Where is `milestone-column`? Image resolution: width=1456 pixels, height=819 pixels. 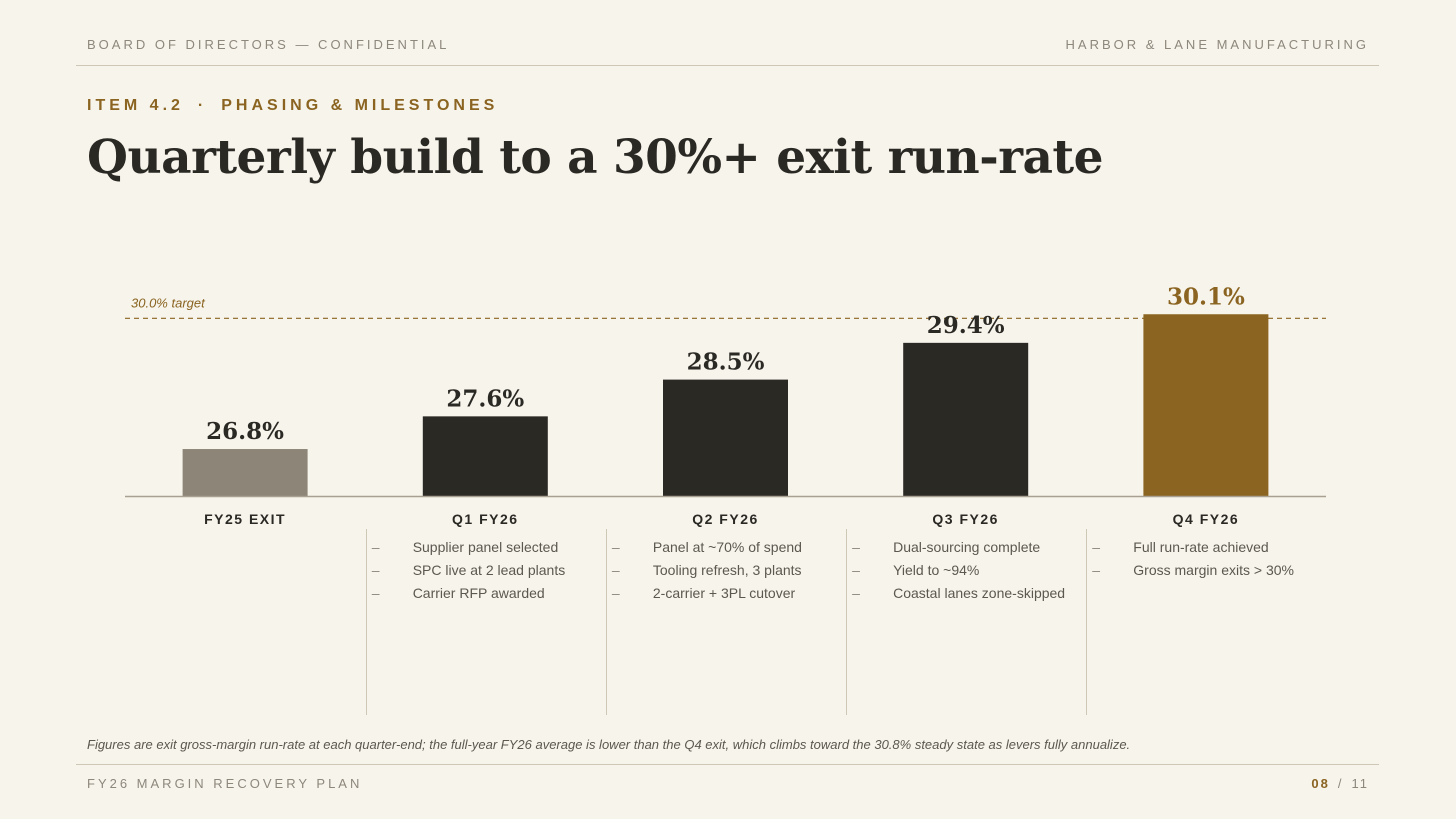 milestone-column is located at coordinates (246, 622).